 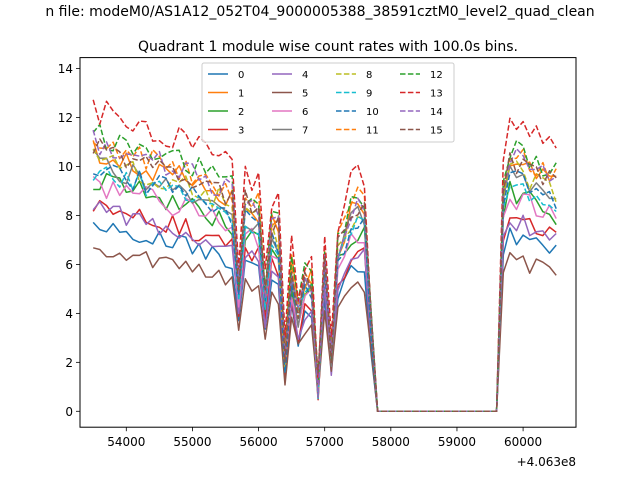 What do you see at coordinates (372, 112) in the screenshot?
I see `legend-label-10: 10` at bounding box center [372, 112].